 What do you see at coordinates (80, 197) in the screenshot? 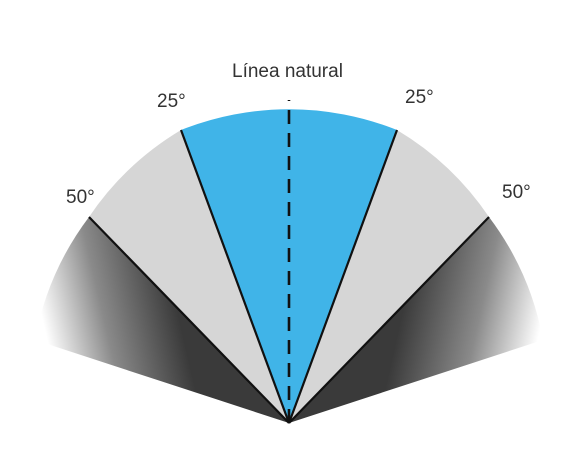
I see `angle-label-left-50: 50°` at bounding box center [80, 197].